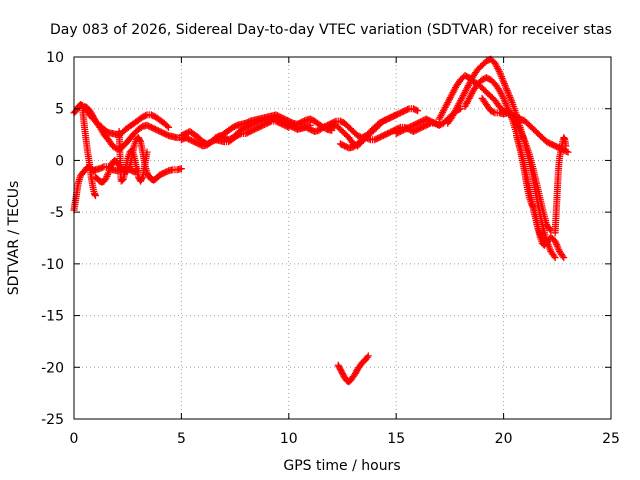  I want to click on x-tick-label: 5, so click(181, 439).